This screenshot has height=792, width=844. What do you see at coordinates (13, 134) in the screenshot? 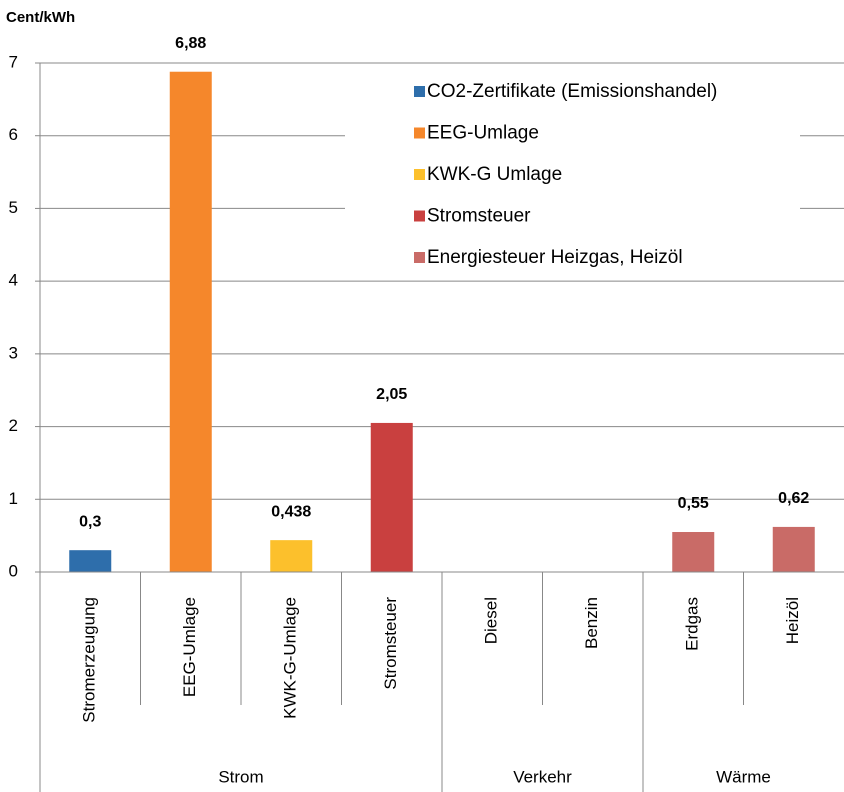
I see `y-tick-label: 6` at bounding box center [13, 134].